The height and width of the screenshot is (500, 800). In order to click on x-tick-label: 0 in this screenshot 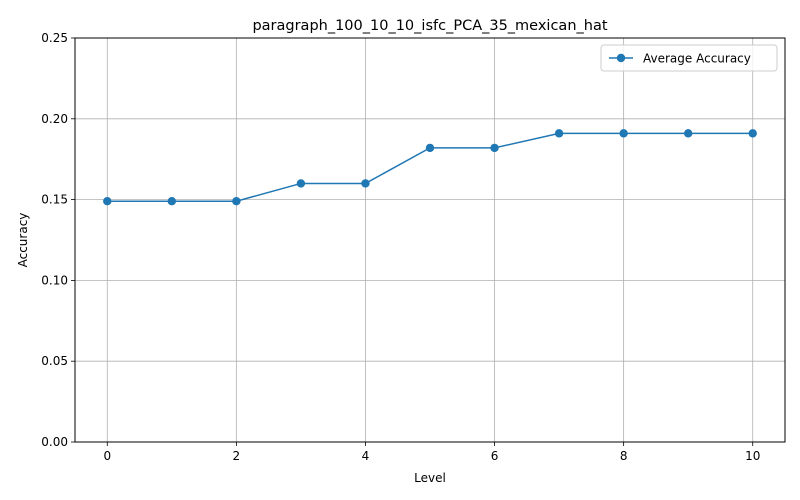, I will do `click(107, 456)`.